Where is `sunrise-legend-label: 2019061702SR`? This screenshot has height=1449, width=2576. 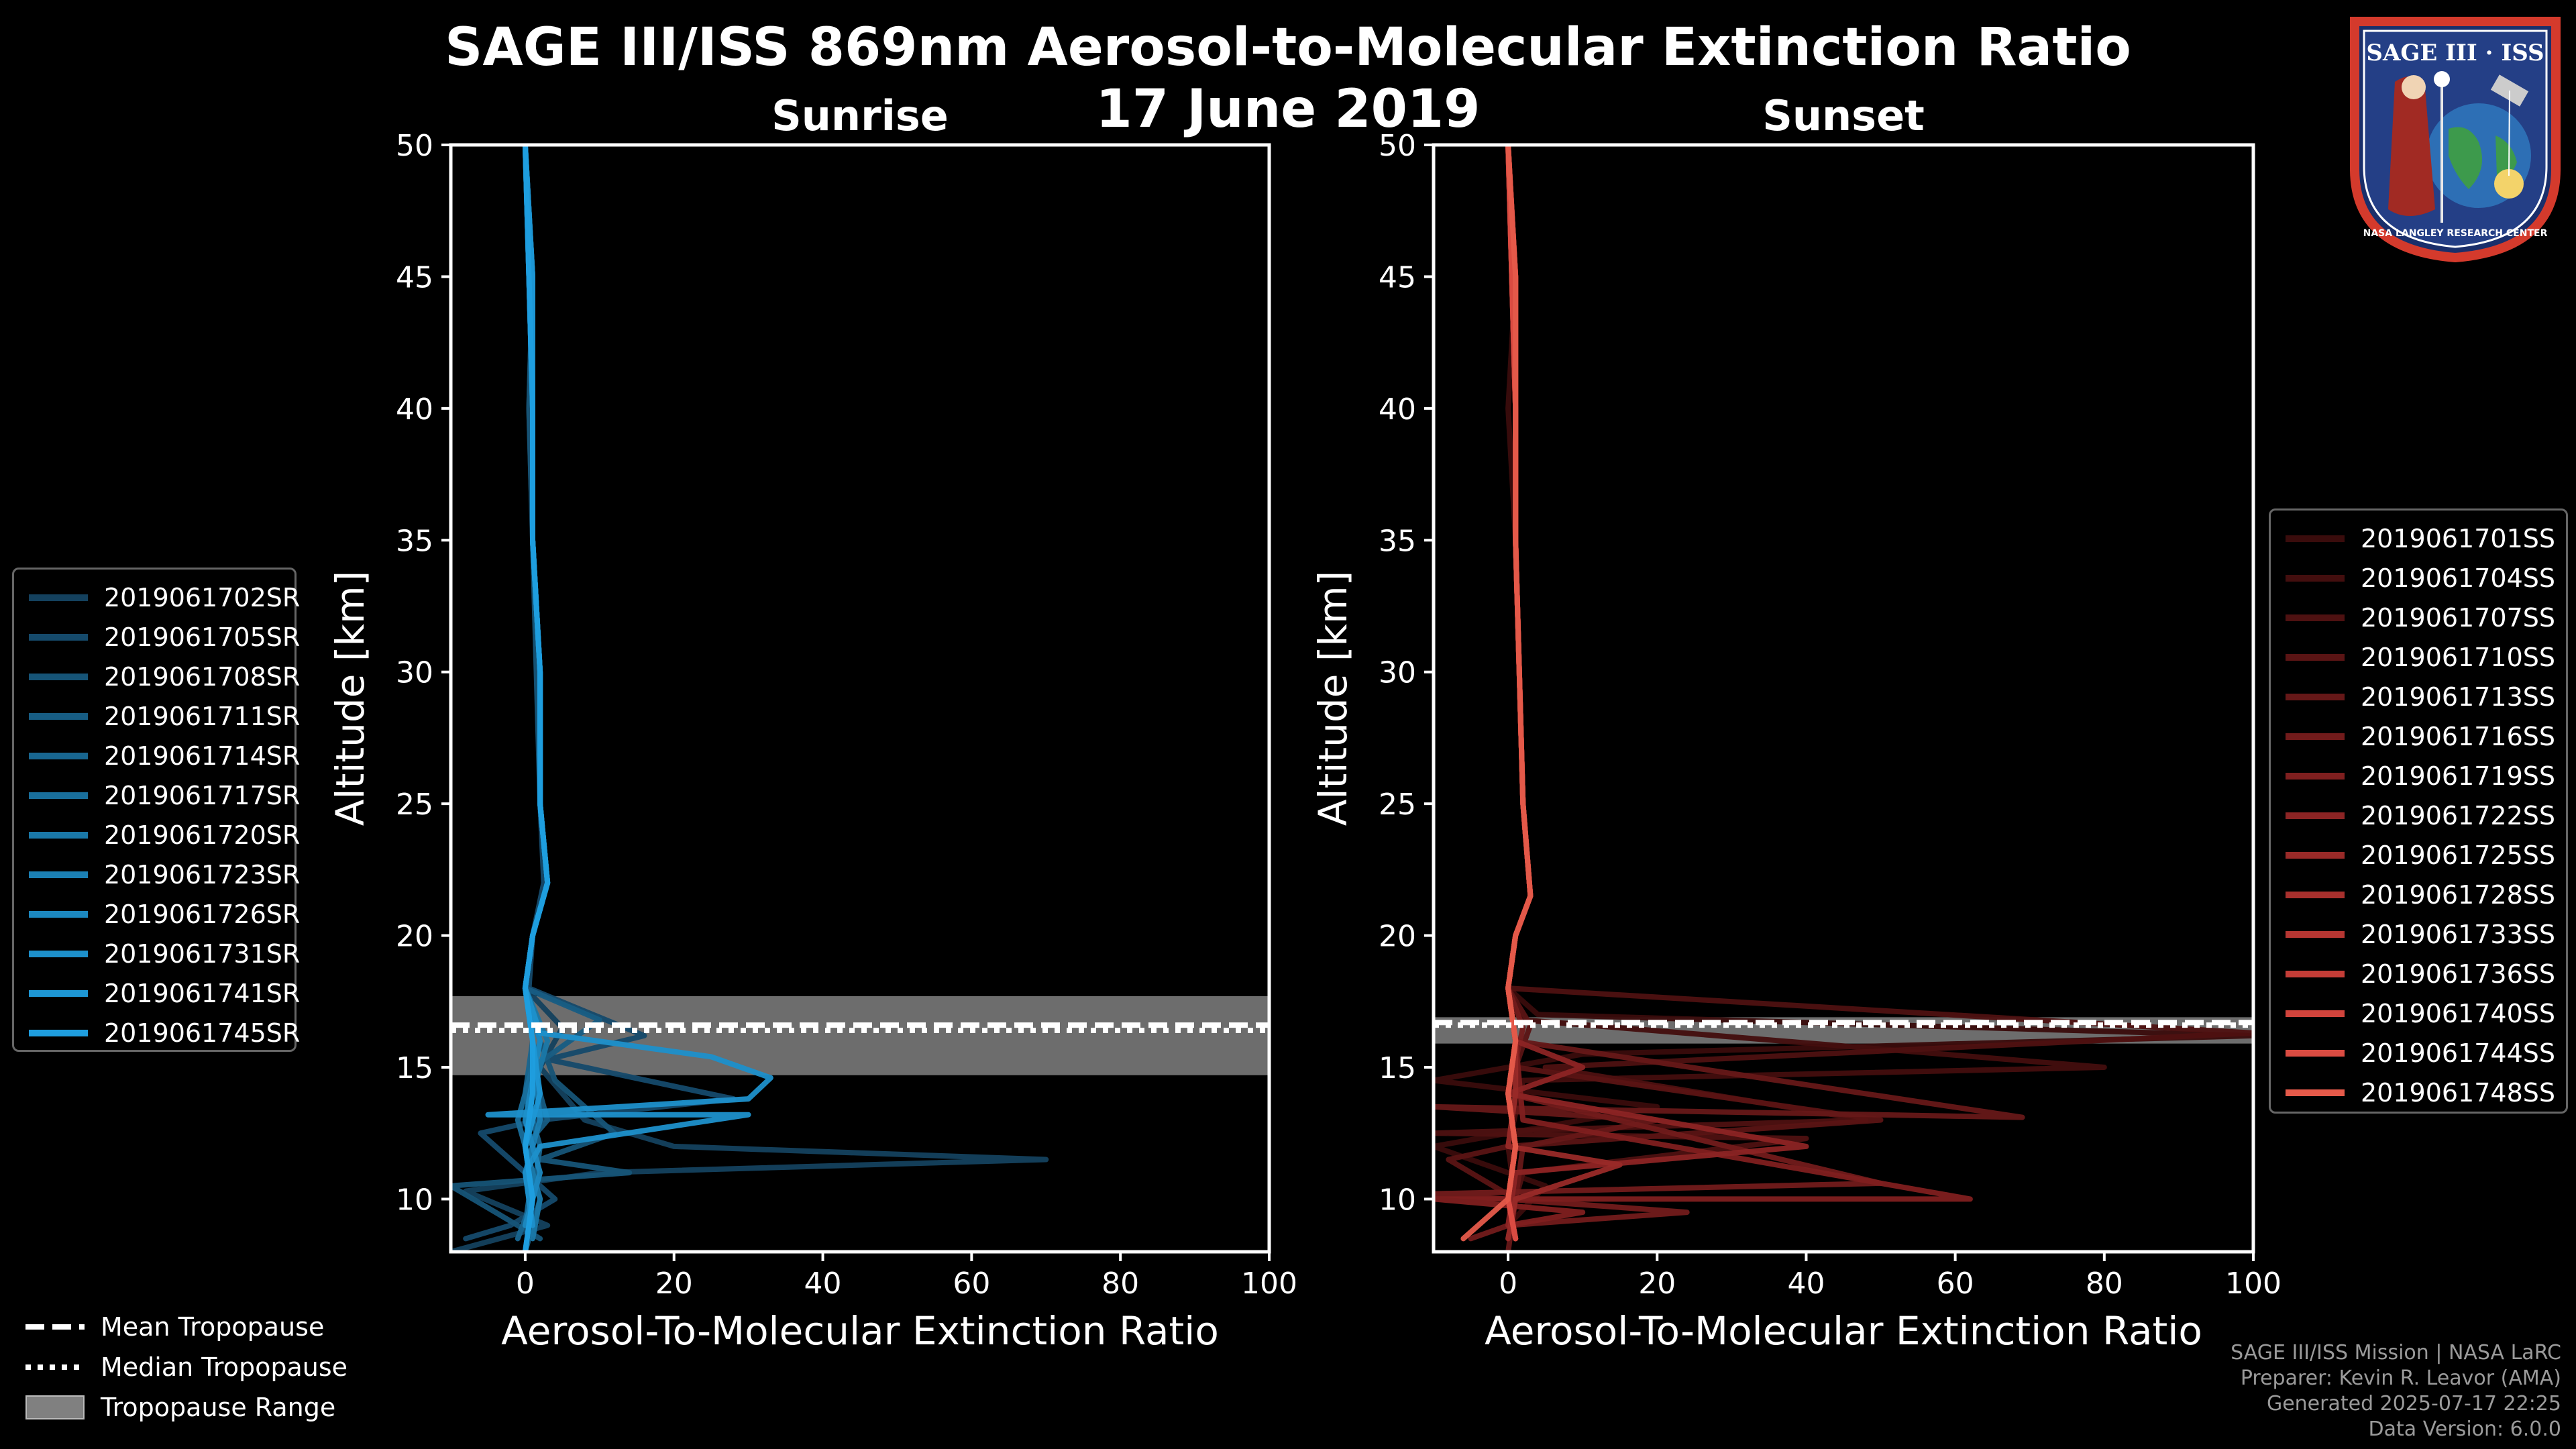 sunrise-legend-label: 2019061702SR is located at coordinates (202, 597).